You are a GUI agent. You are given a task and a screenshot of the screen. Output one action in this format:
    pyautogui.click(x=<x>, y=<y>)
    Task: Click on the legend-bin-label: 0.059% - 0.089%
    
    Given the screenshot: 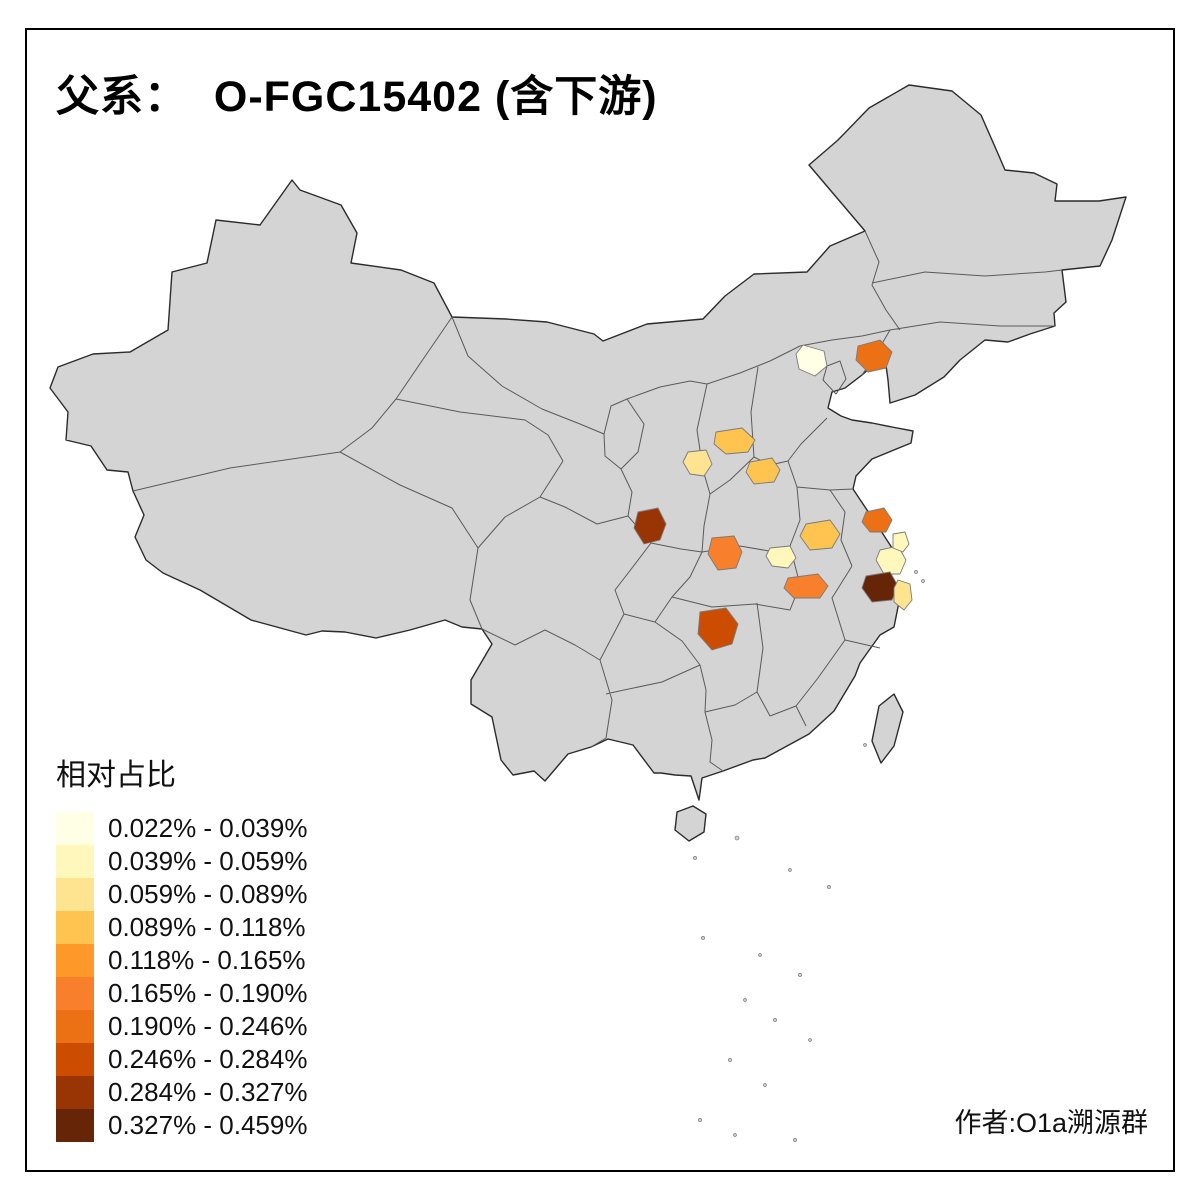 What is the action you would take?
    pyautogui.click(x=208, y=894)
    